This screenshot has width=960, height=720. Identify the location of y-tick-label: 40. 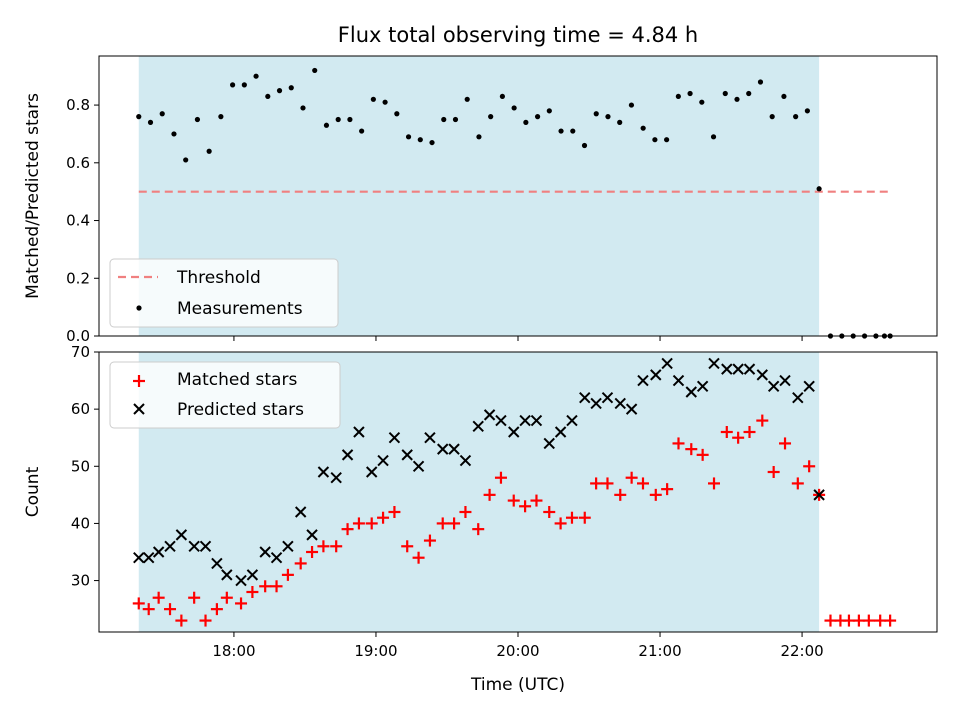
(80, 523).